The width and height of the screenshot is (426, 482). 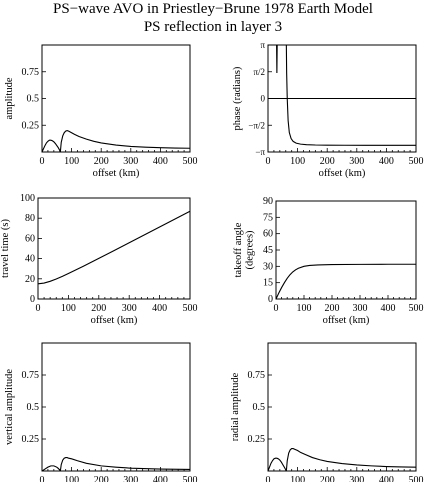 What do you see at coordinates (268, 283) in the screenshot?
I see `y-tick-label: 15` at bounding box center [268, 283].